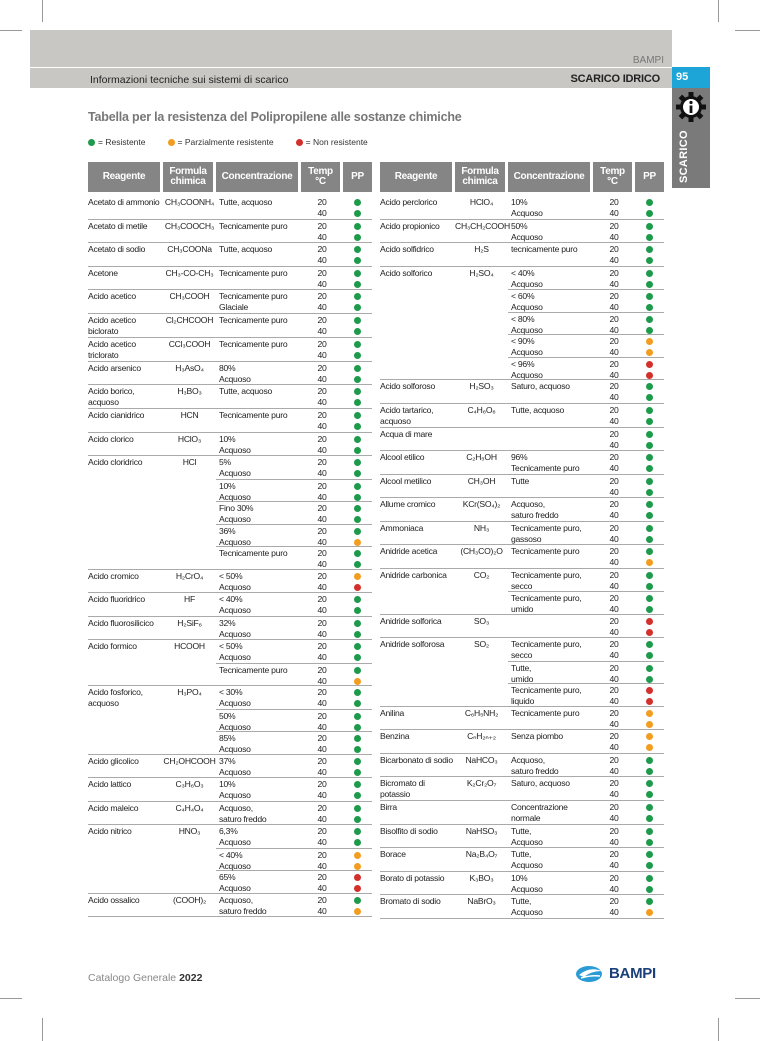 This screenshot has width=760, height=1041. Describe the element at coordinates (586, 391) in the screenshot. I see `concentration-row: Saturo, acquoso 20 40` at that location.